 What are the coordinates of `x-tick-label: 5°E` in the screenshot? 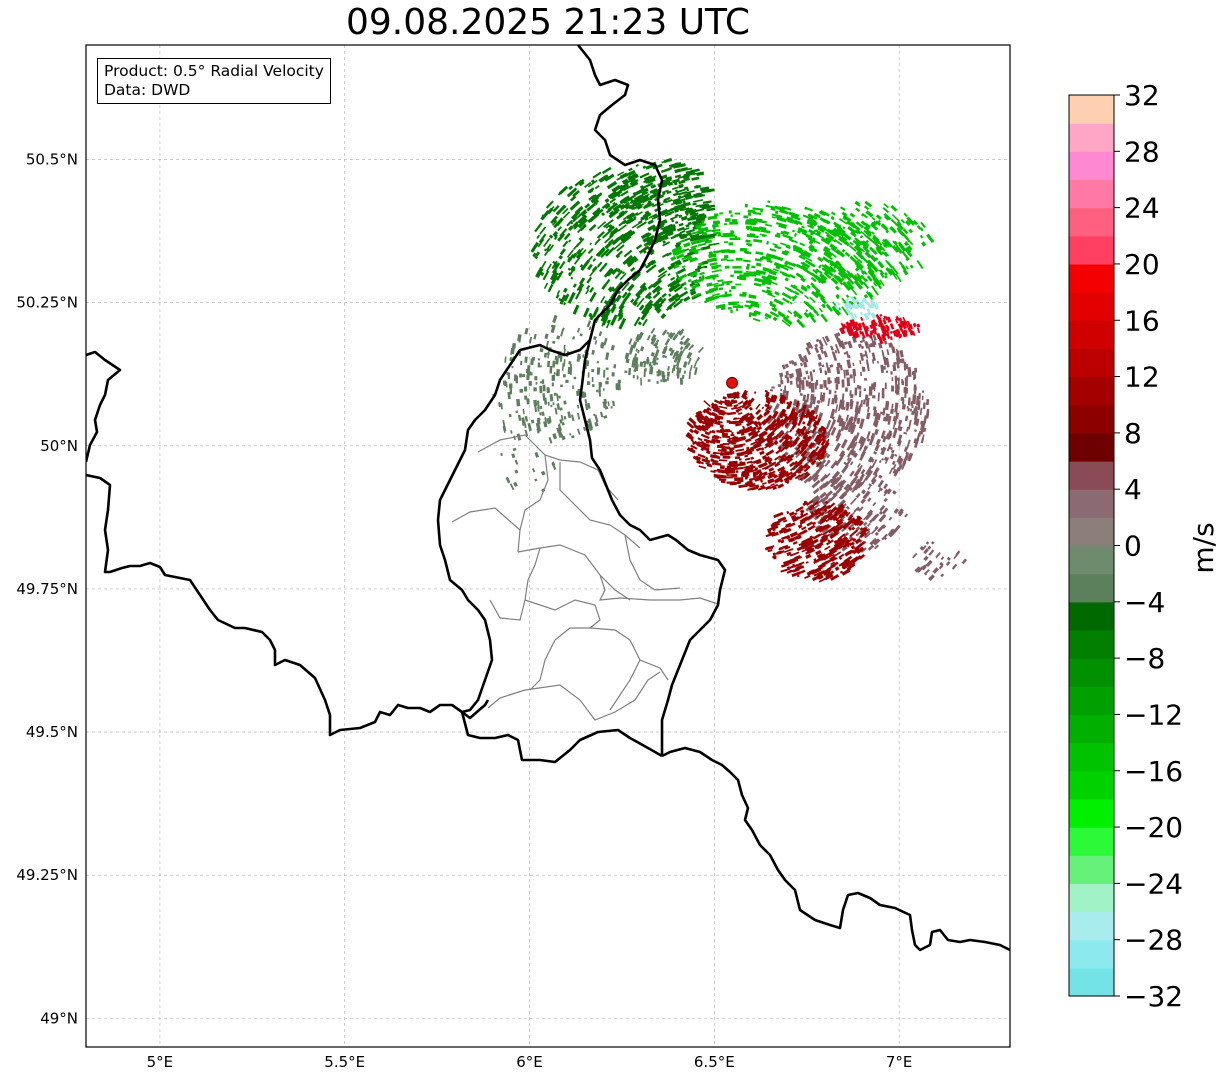 It's located at (160, 1062).